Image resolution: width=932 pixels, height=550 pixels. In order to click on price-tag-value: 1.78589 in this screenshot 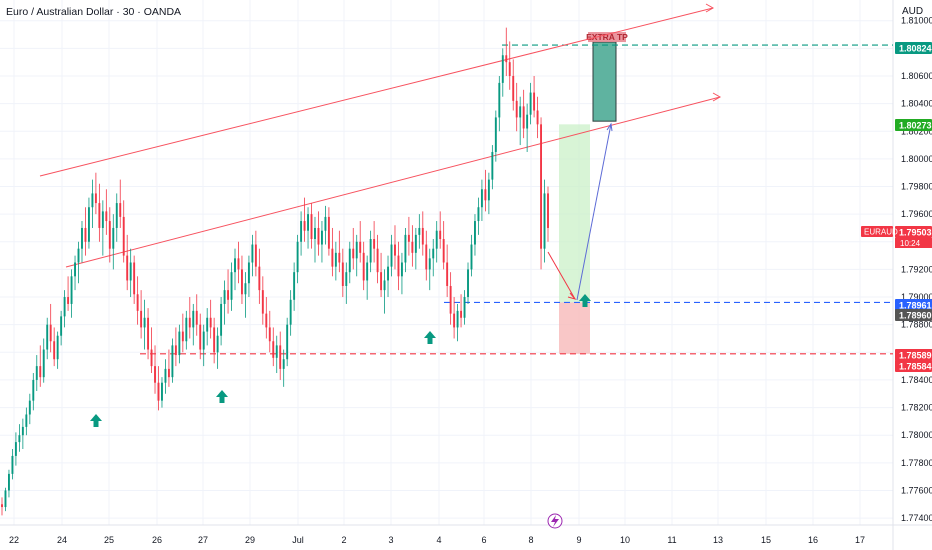, I will do `click(915, 356)`.